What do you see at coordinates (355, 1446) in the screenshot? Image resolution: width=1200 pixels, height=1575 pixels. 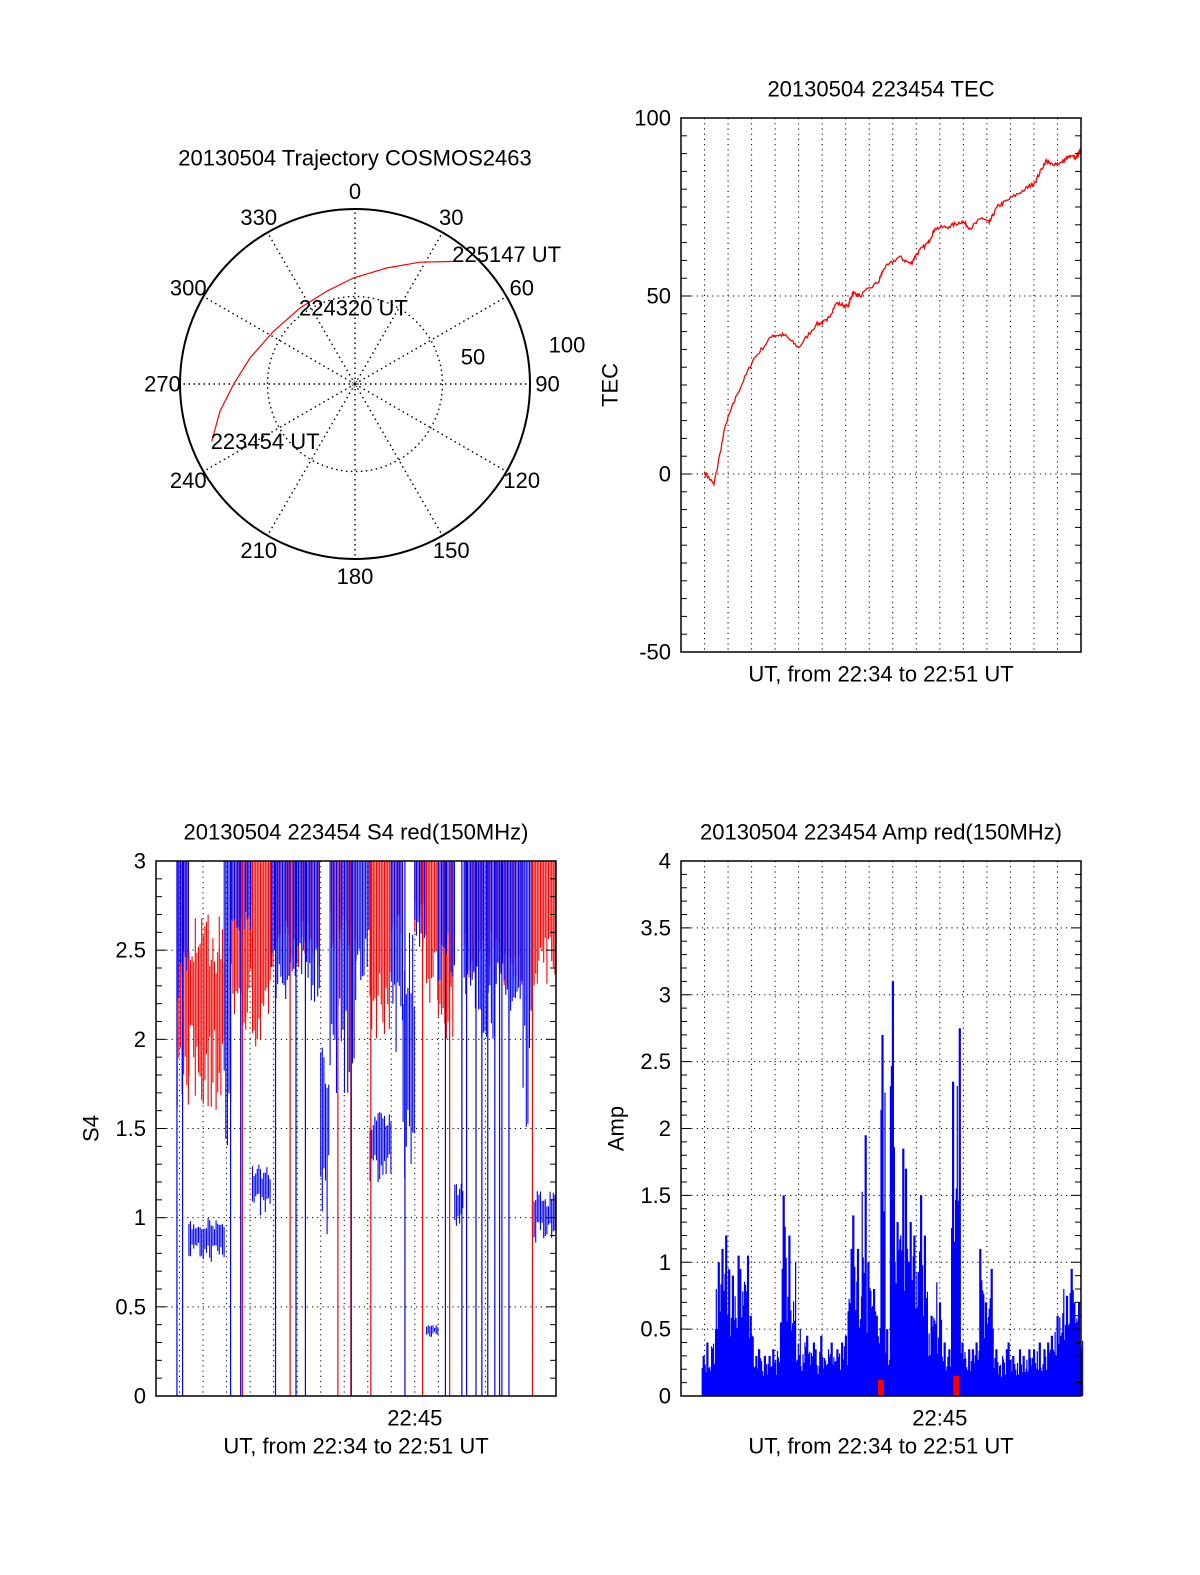 I see `x-axis-label: UT, from 22:34 to 22:51 UT` at bounding box center [355, 1446].